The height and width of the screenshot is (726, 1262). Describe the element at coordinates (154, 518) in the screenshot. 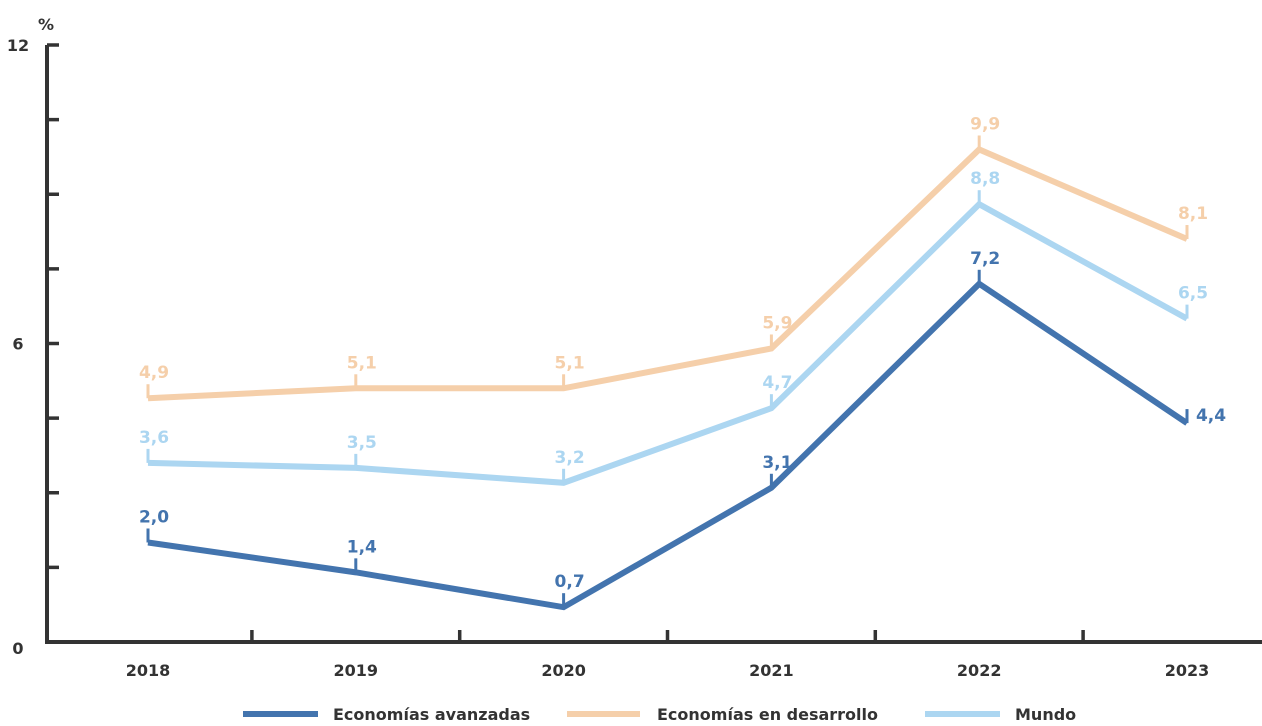

I see `data-label-economias-avanzadas: 2,0` at that location.